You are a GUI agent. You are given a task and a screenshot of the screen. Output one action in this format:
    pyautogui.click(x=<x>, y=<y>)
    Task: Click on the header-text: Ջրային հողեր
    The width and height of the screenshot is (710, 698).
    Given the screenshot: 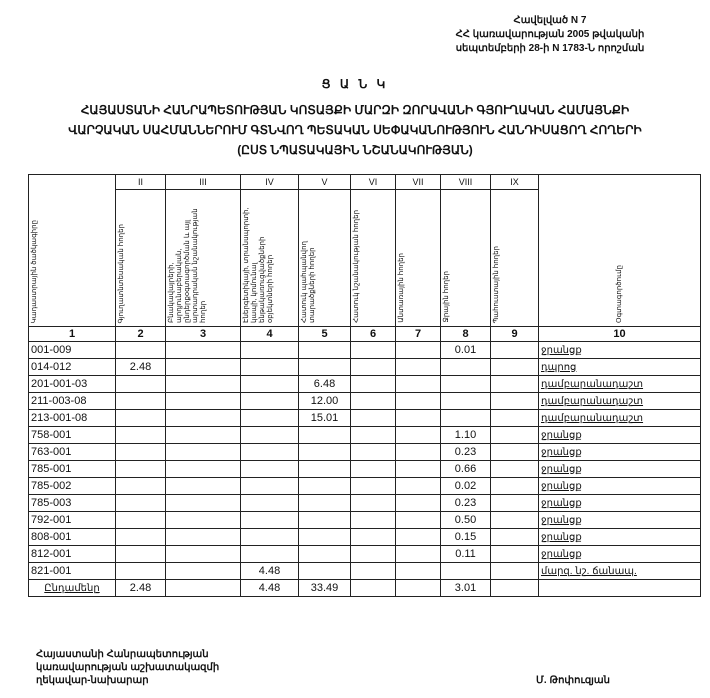 What is the action you would take?
    pyautogui.click(x=446, y=297)
    